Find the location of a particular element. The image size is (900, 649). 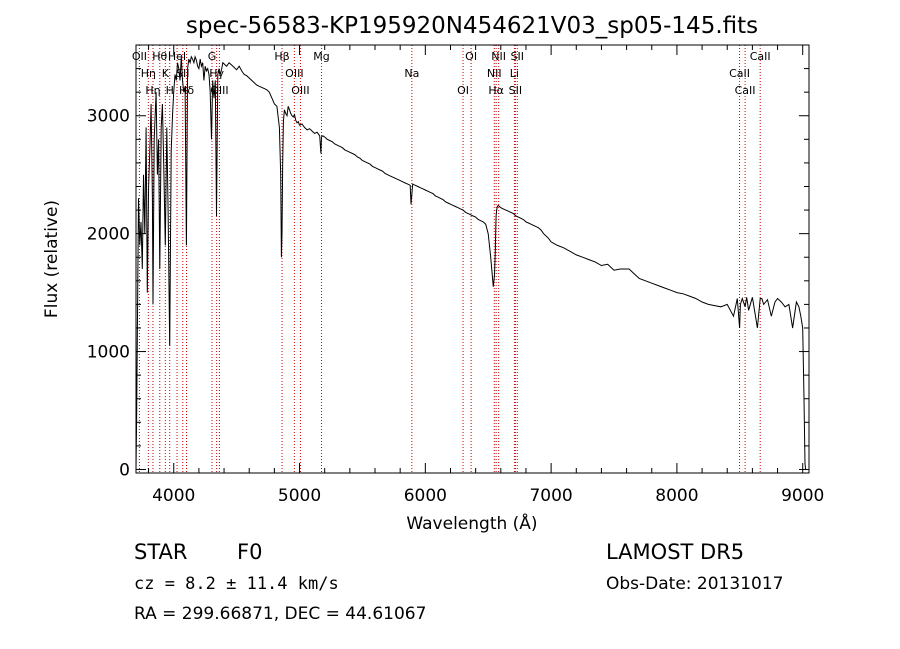

marker-label: H is located at coordinates (170, 90).